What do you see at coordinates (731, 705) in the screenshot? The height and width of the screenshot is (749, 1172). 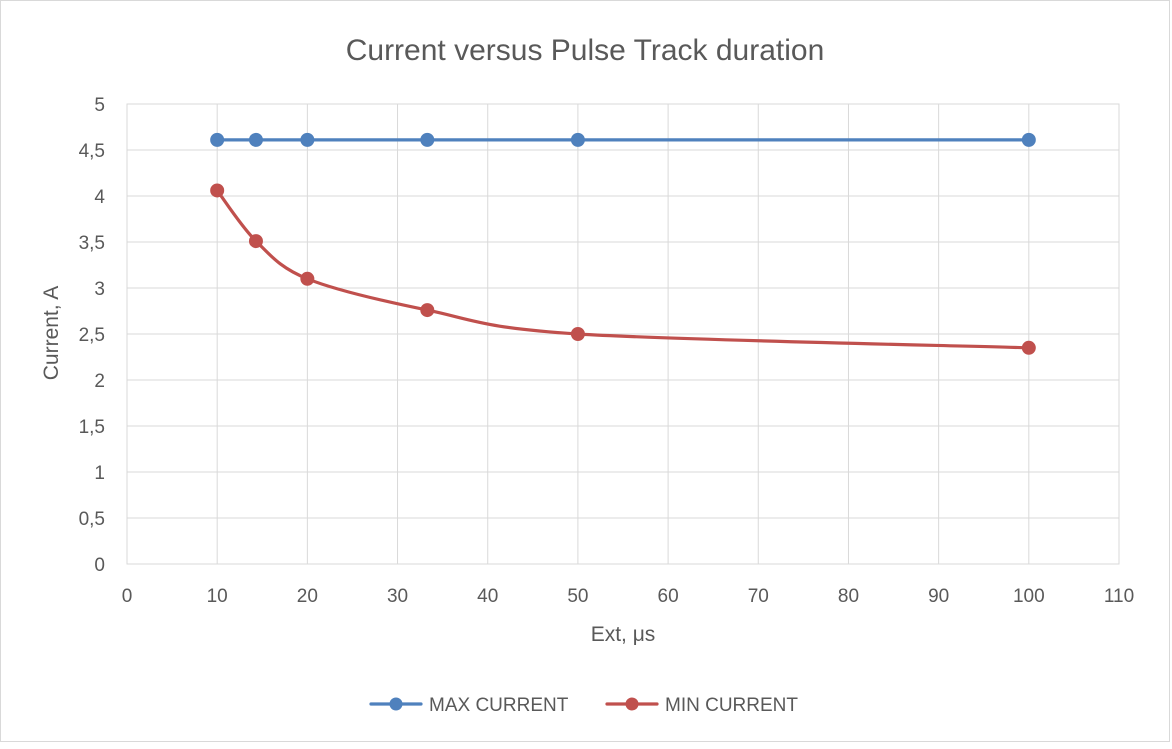 I see `legend-label-2: MIN CURRENT` at bounding box center [731, 705].